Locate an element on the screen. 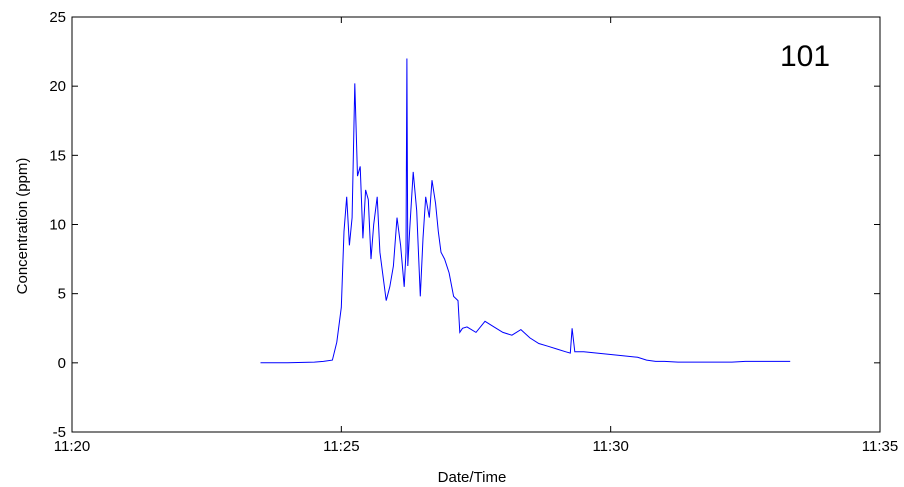 This screenshot has width=904, height=487. y-tick-label: -5 is located at coordinates (59, 432).